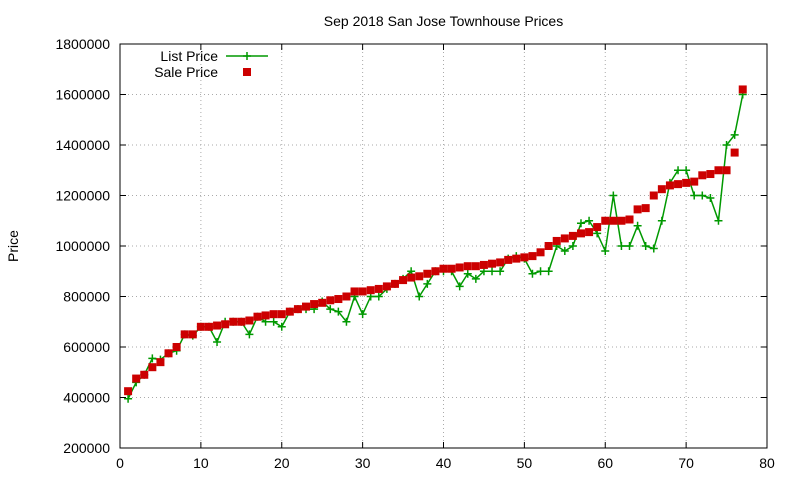 This screenshot has width=800, height=480. Describe the element at coordinates (86, 347) in the screenshot. I see `y-tick-label: 600000` at that location.